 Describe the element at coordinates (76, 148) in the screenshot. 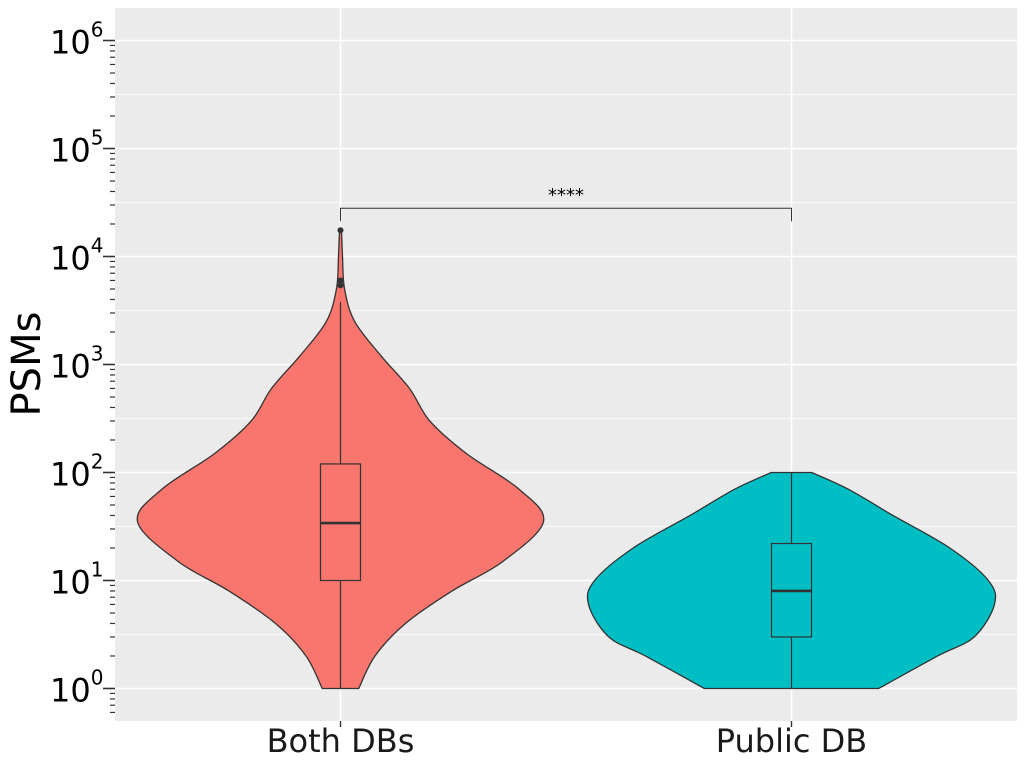

I see `y-tick-label: 10⁵` at that location.